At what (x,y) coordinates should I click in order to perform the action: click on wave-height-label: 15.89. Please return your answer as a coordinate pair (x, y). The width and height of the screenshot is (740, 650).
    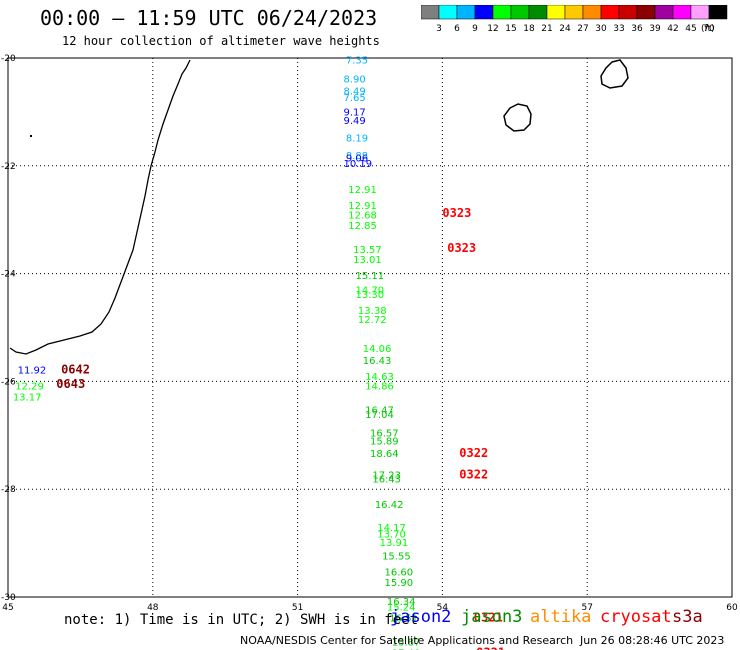
    Looking at the image, I should click on (384, 441).